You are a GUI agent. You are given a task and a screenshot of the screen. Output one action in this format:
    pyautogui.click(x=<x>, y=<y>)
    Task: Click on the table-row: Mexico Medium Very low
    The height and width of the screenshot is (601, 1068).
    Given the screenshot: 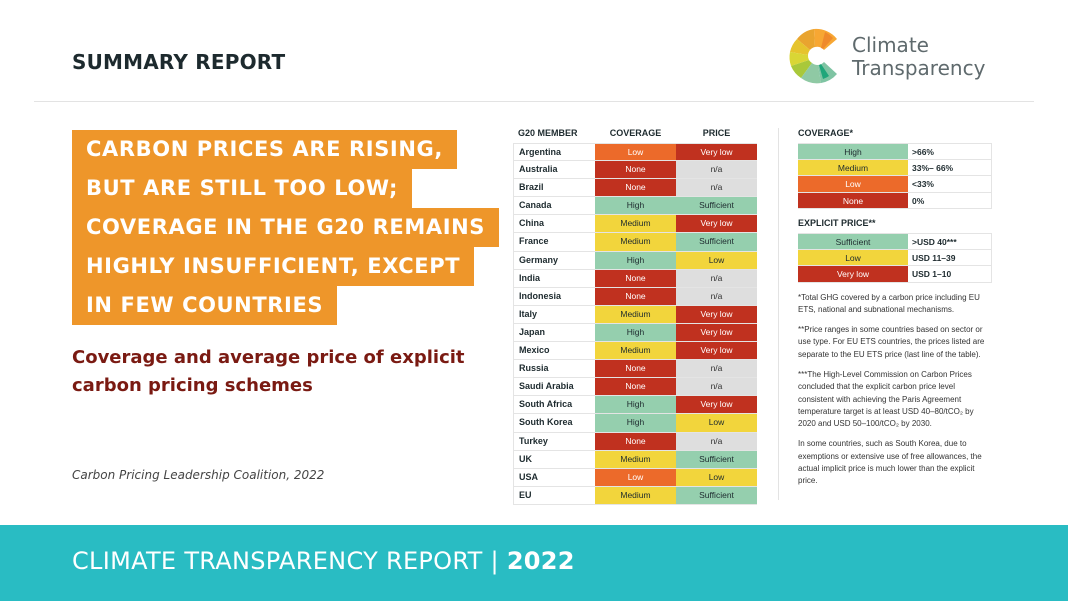 What is the action you would take?
    pyautogui.click(x=635, y=351)
    